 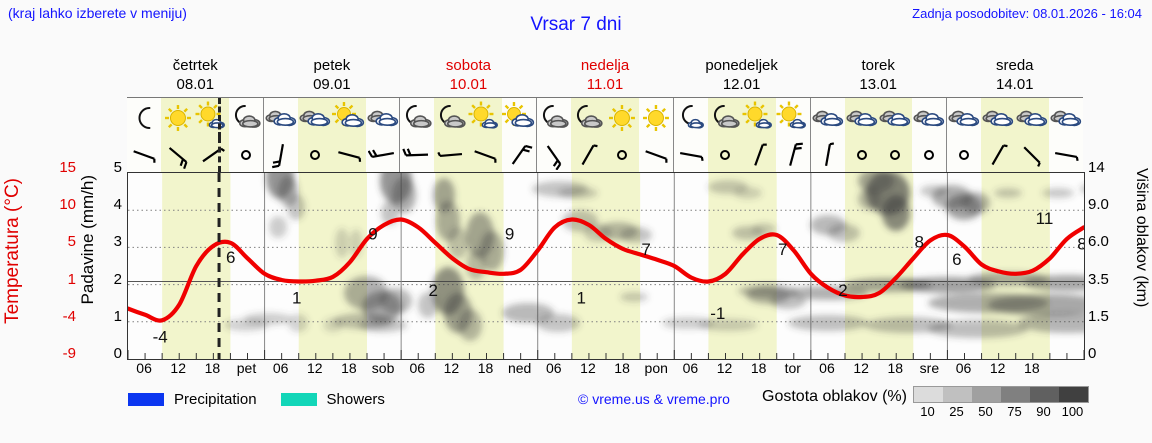 I want to click on axis-tick: 15, so click(x=67, y=167).